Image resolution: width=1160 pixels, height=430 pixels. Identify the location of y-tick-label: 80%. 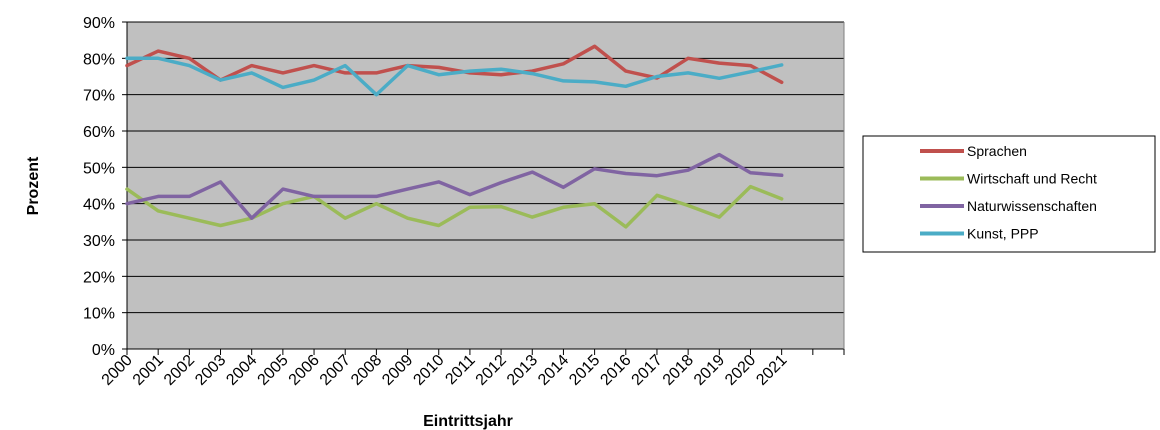
(99, 59).